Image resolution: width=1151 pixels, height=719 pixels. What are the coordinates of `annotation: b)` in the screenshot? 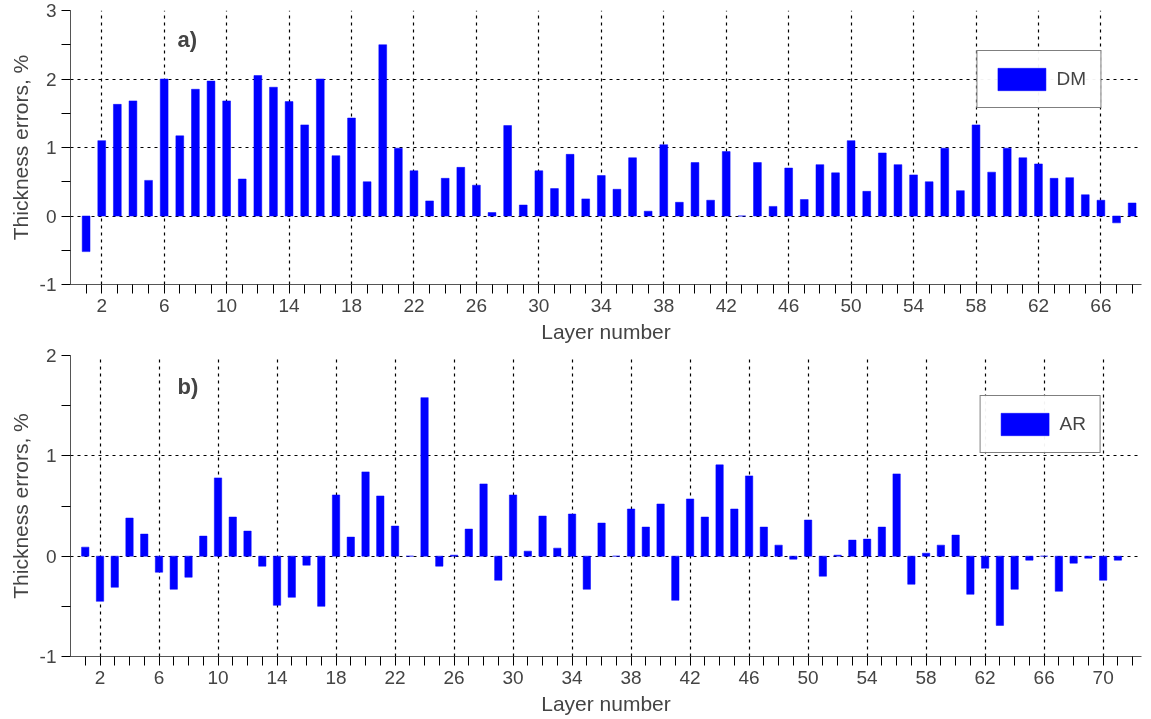 It's located at (188, 386).